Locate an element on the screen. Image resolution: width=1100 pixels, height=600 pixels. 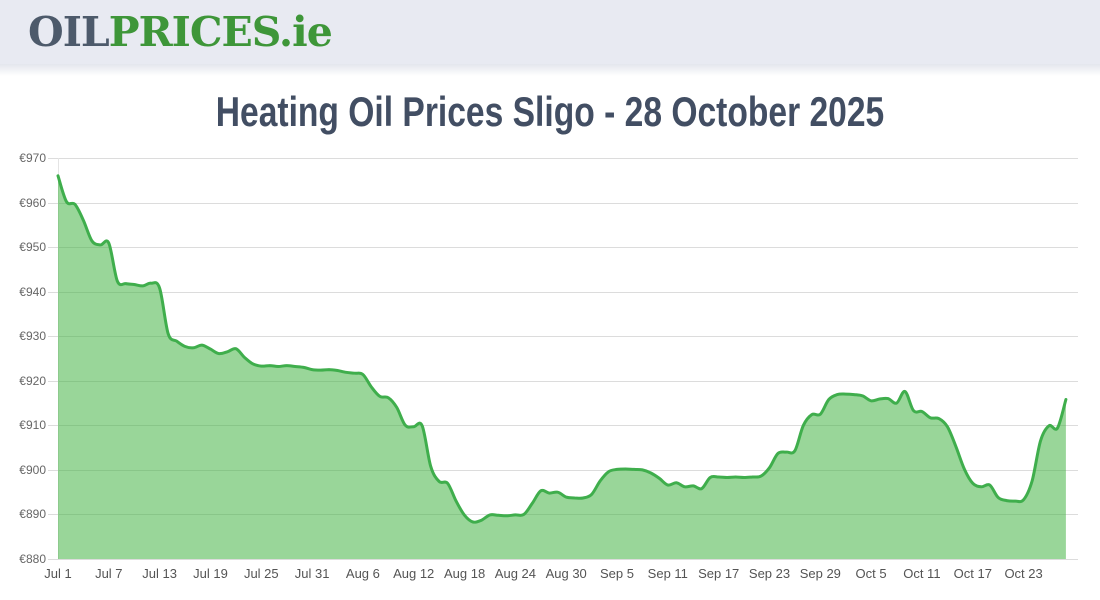
y-axis-label-910: €910 is located at coordinates (32, 425).